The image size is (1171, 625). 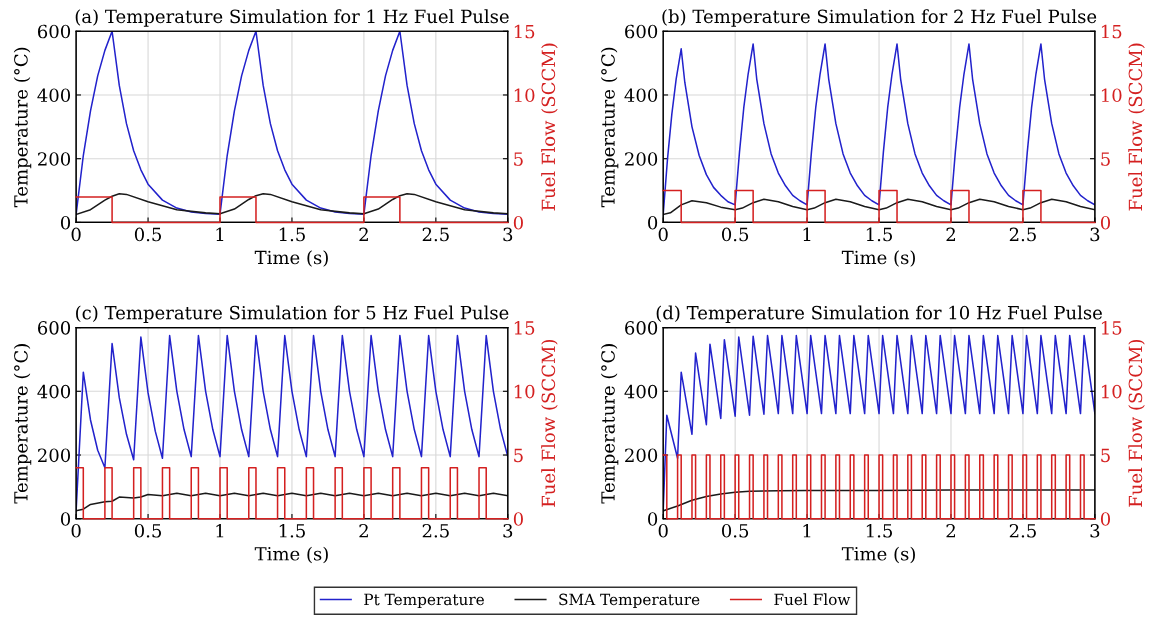 What do you see at coordinates (812, 599) in the screenshot?
I see `legend-label: Fuel Flow` at bounding box center [812, 599].